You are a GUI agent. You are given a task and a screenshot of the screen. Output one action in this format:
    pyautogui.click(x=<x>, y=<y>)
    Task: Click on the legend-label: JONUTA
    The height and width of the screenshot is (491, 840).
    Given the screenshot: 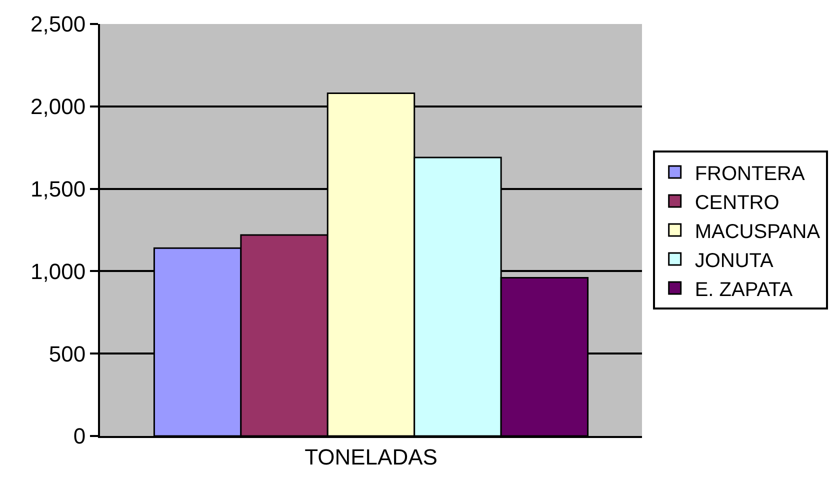 What is the action you would take?
    pyautogui.click(x=734, y=261)
    